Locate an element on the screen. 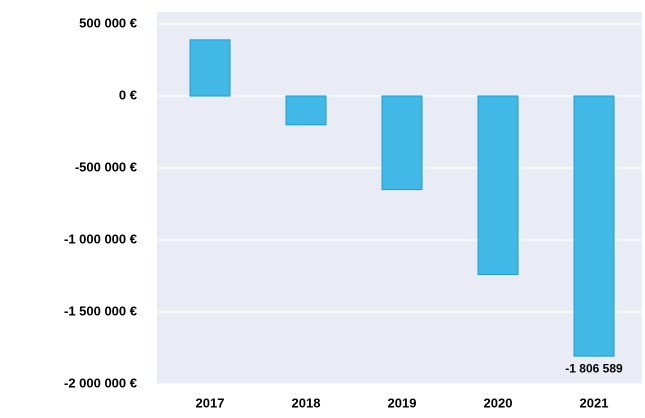  y-tick-label: -500 000 € is located at coordinates (106, 166).